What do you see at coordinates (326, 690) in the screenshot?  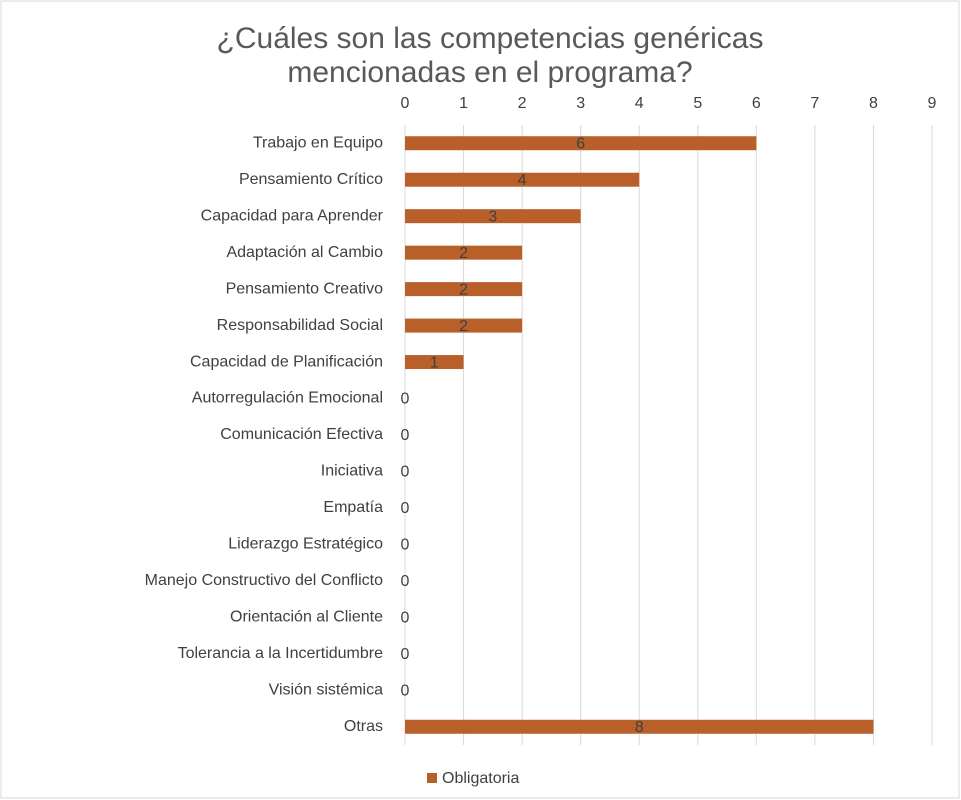 I see `y-tick-label: Visión sistémica` at bounding box center [326, 690].